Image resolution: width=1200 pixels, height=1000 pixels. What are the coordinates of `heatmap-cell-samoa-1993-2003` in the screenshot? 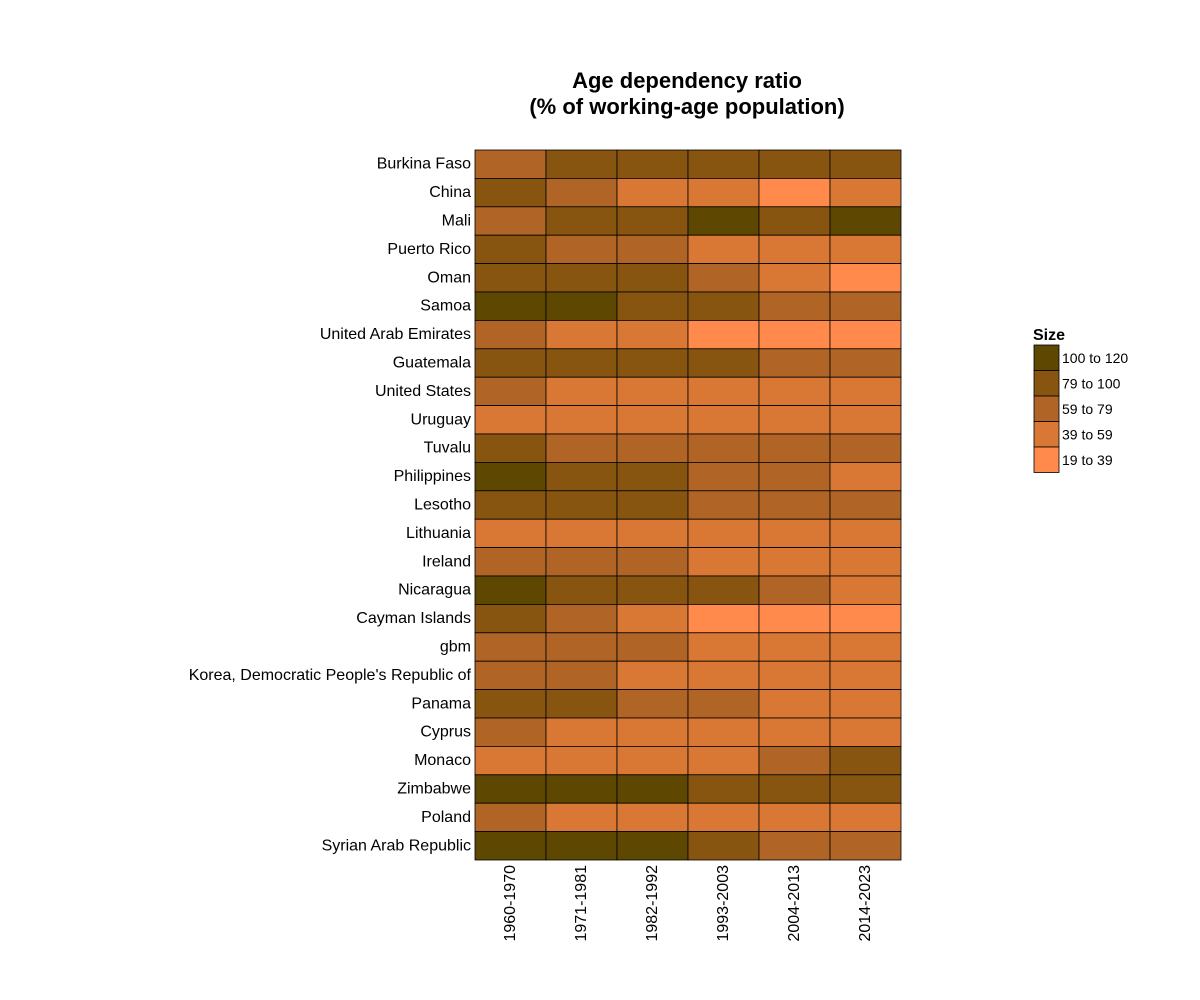 It's located at (723, 306).